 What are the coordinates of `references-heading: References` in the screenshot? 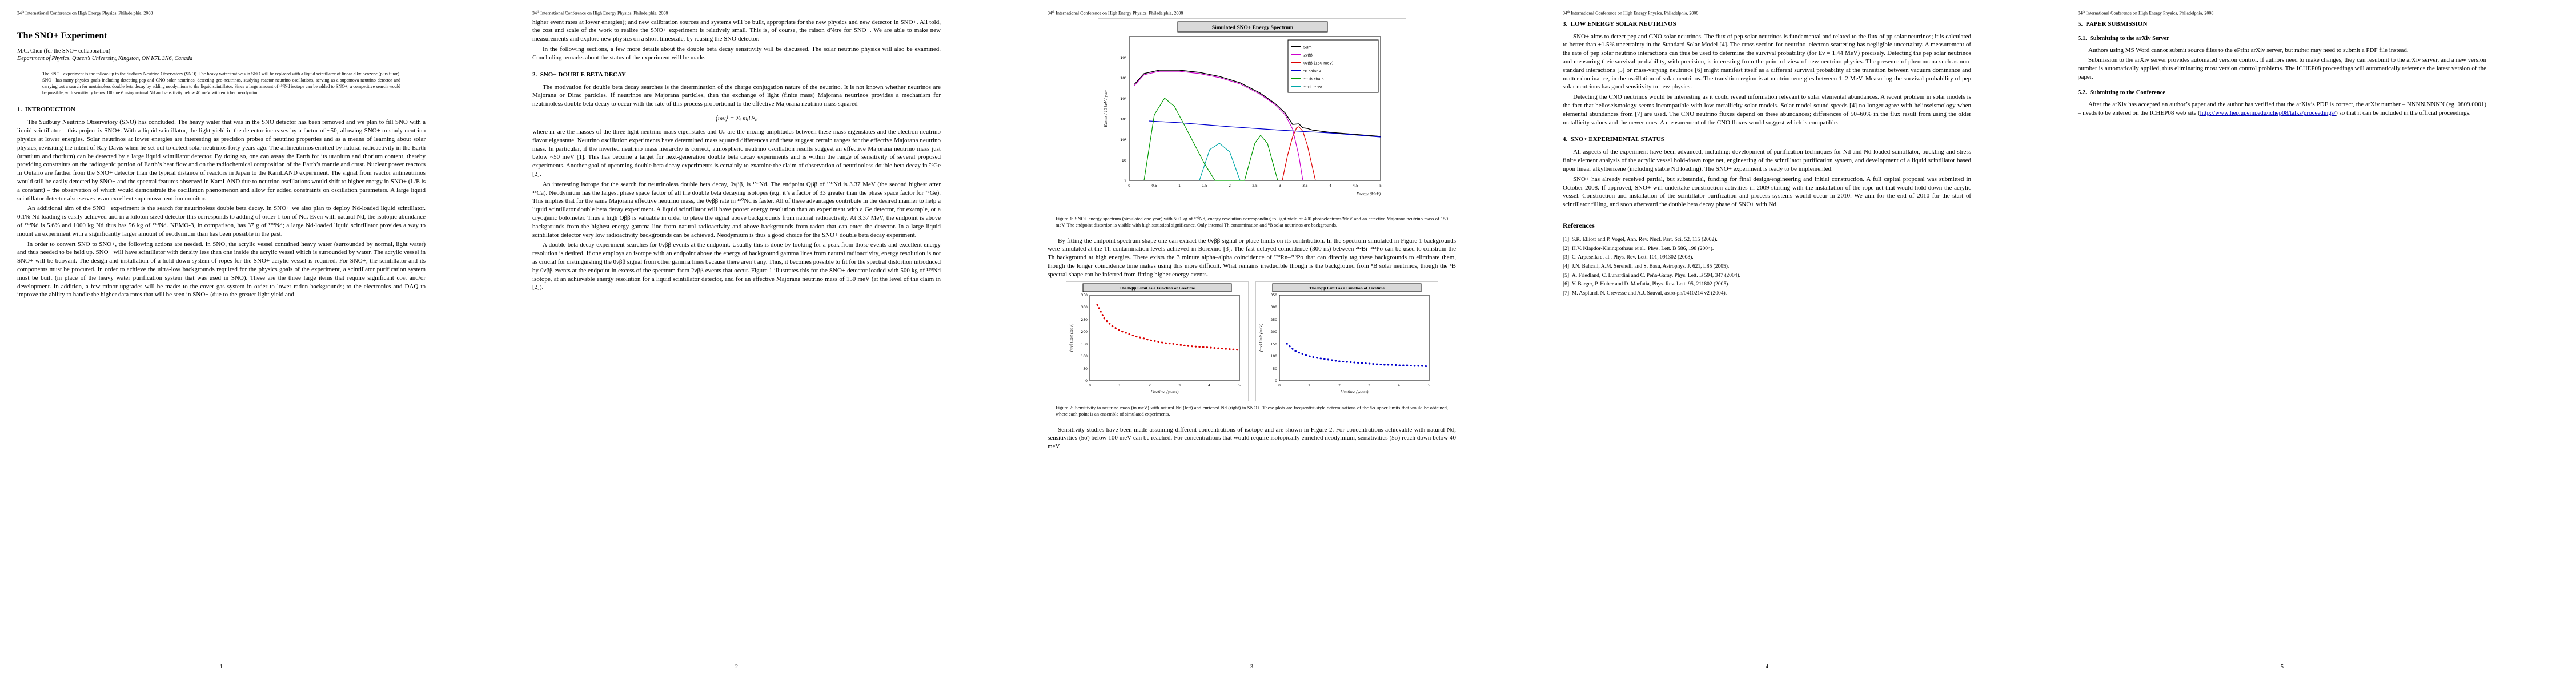 It's located at (1579, 225).